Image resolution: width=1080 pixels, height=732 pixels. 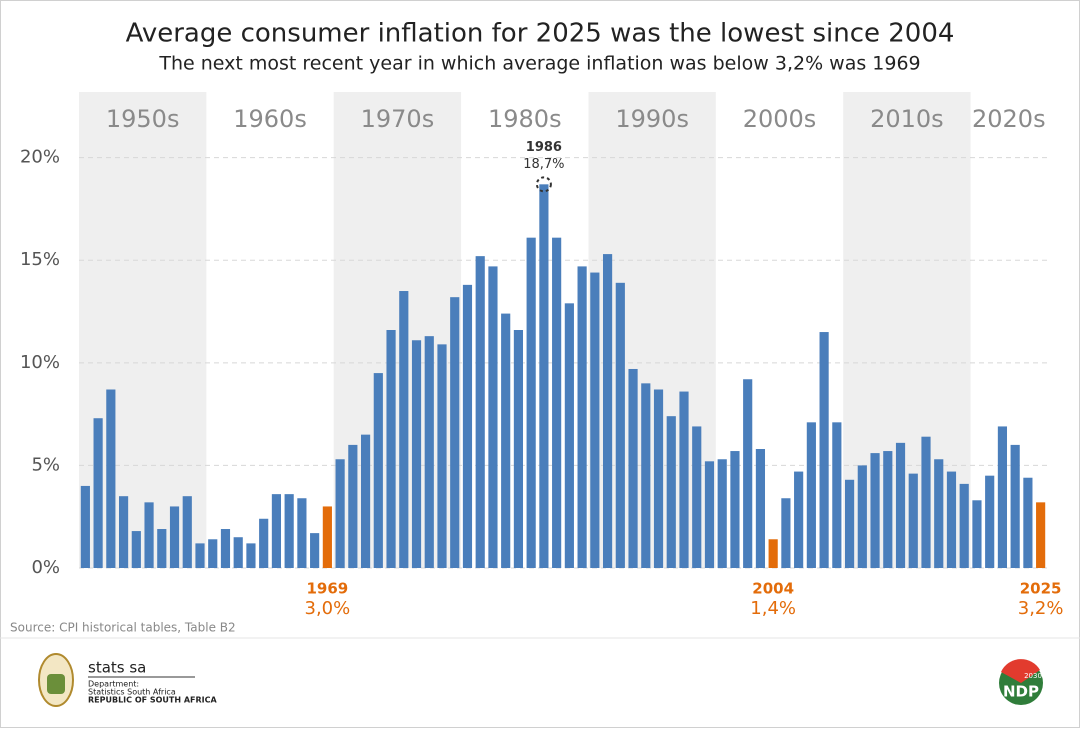 What do you see at coordinates (907, 119) in the screenshot?
I see `decade-label: 2010s` at bounding box center [907, 119].